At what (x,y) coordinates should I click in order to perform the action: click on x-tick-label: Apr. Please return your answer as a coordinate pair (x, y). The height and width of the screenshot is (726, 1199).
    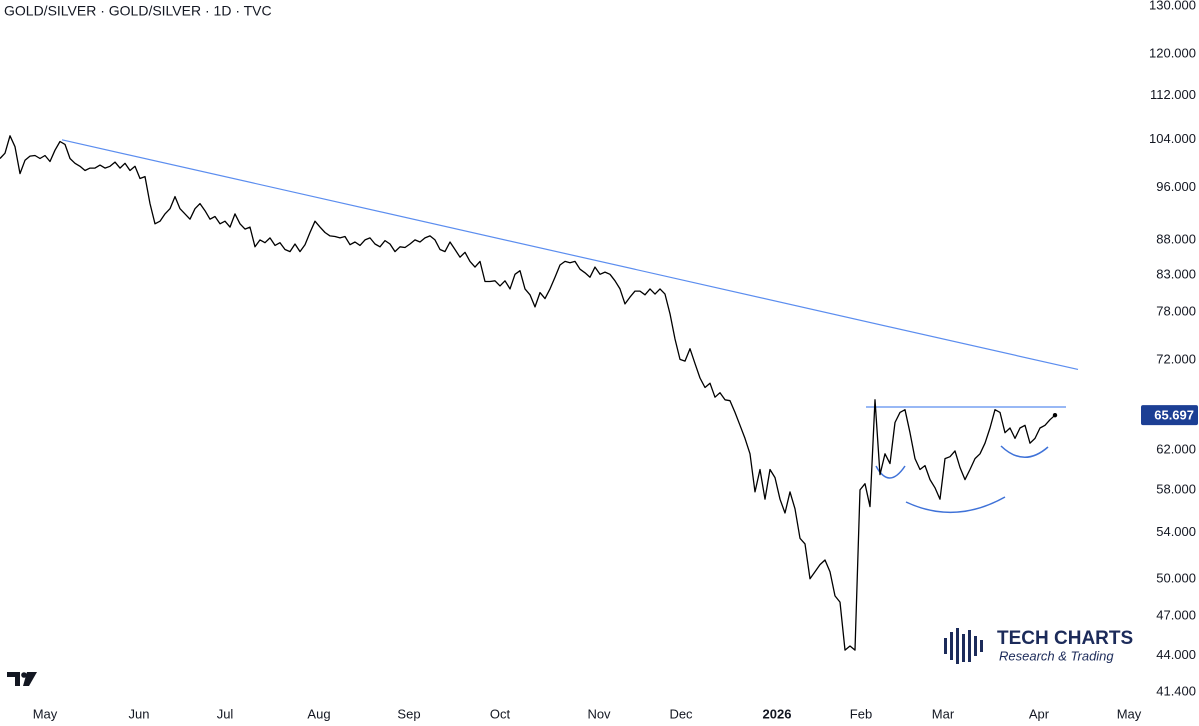
    Looking at the image, I should click on (1039, 713).